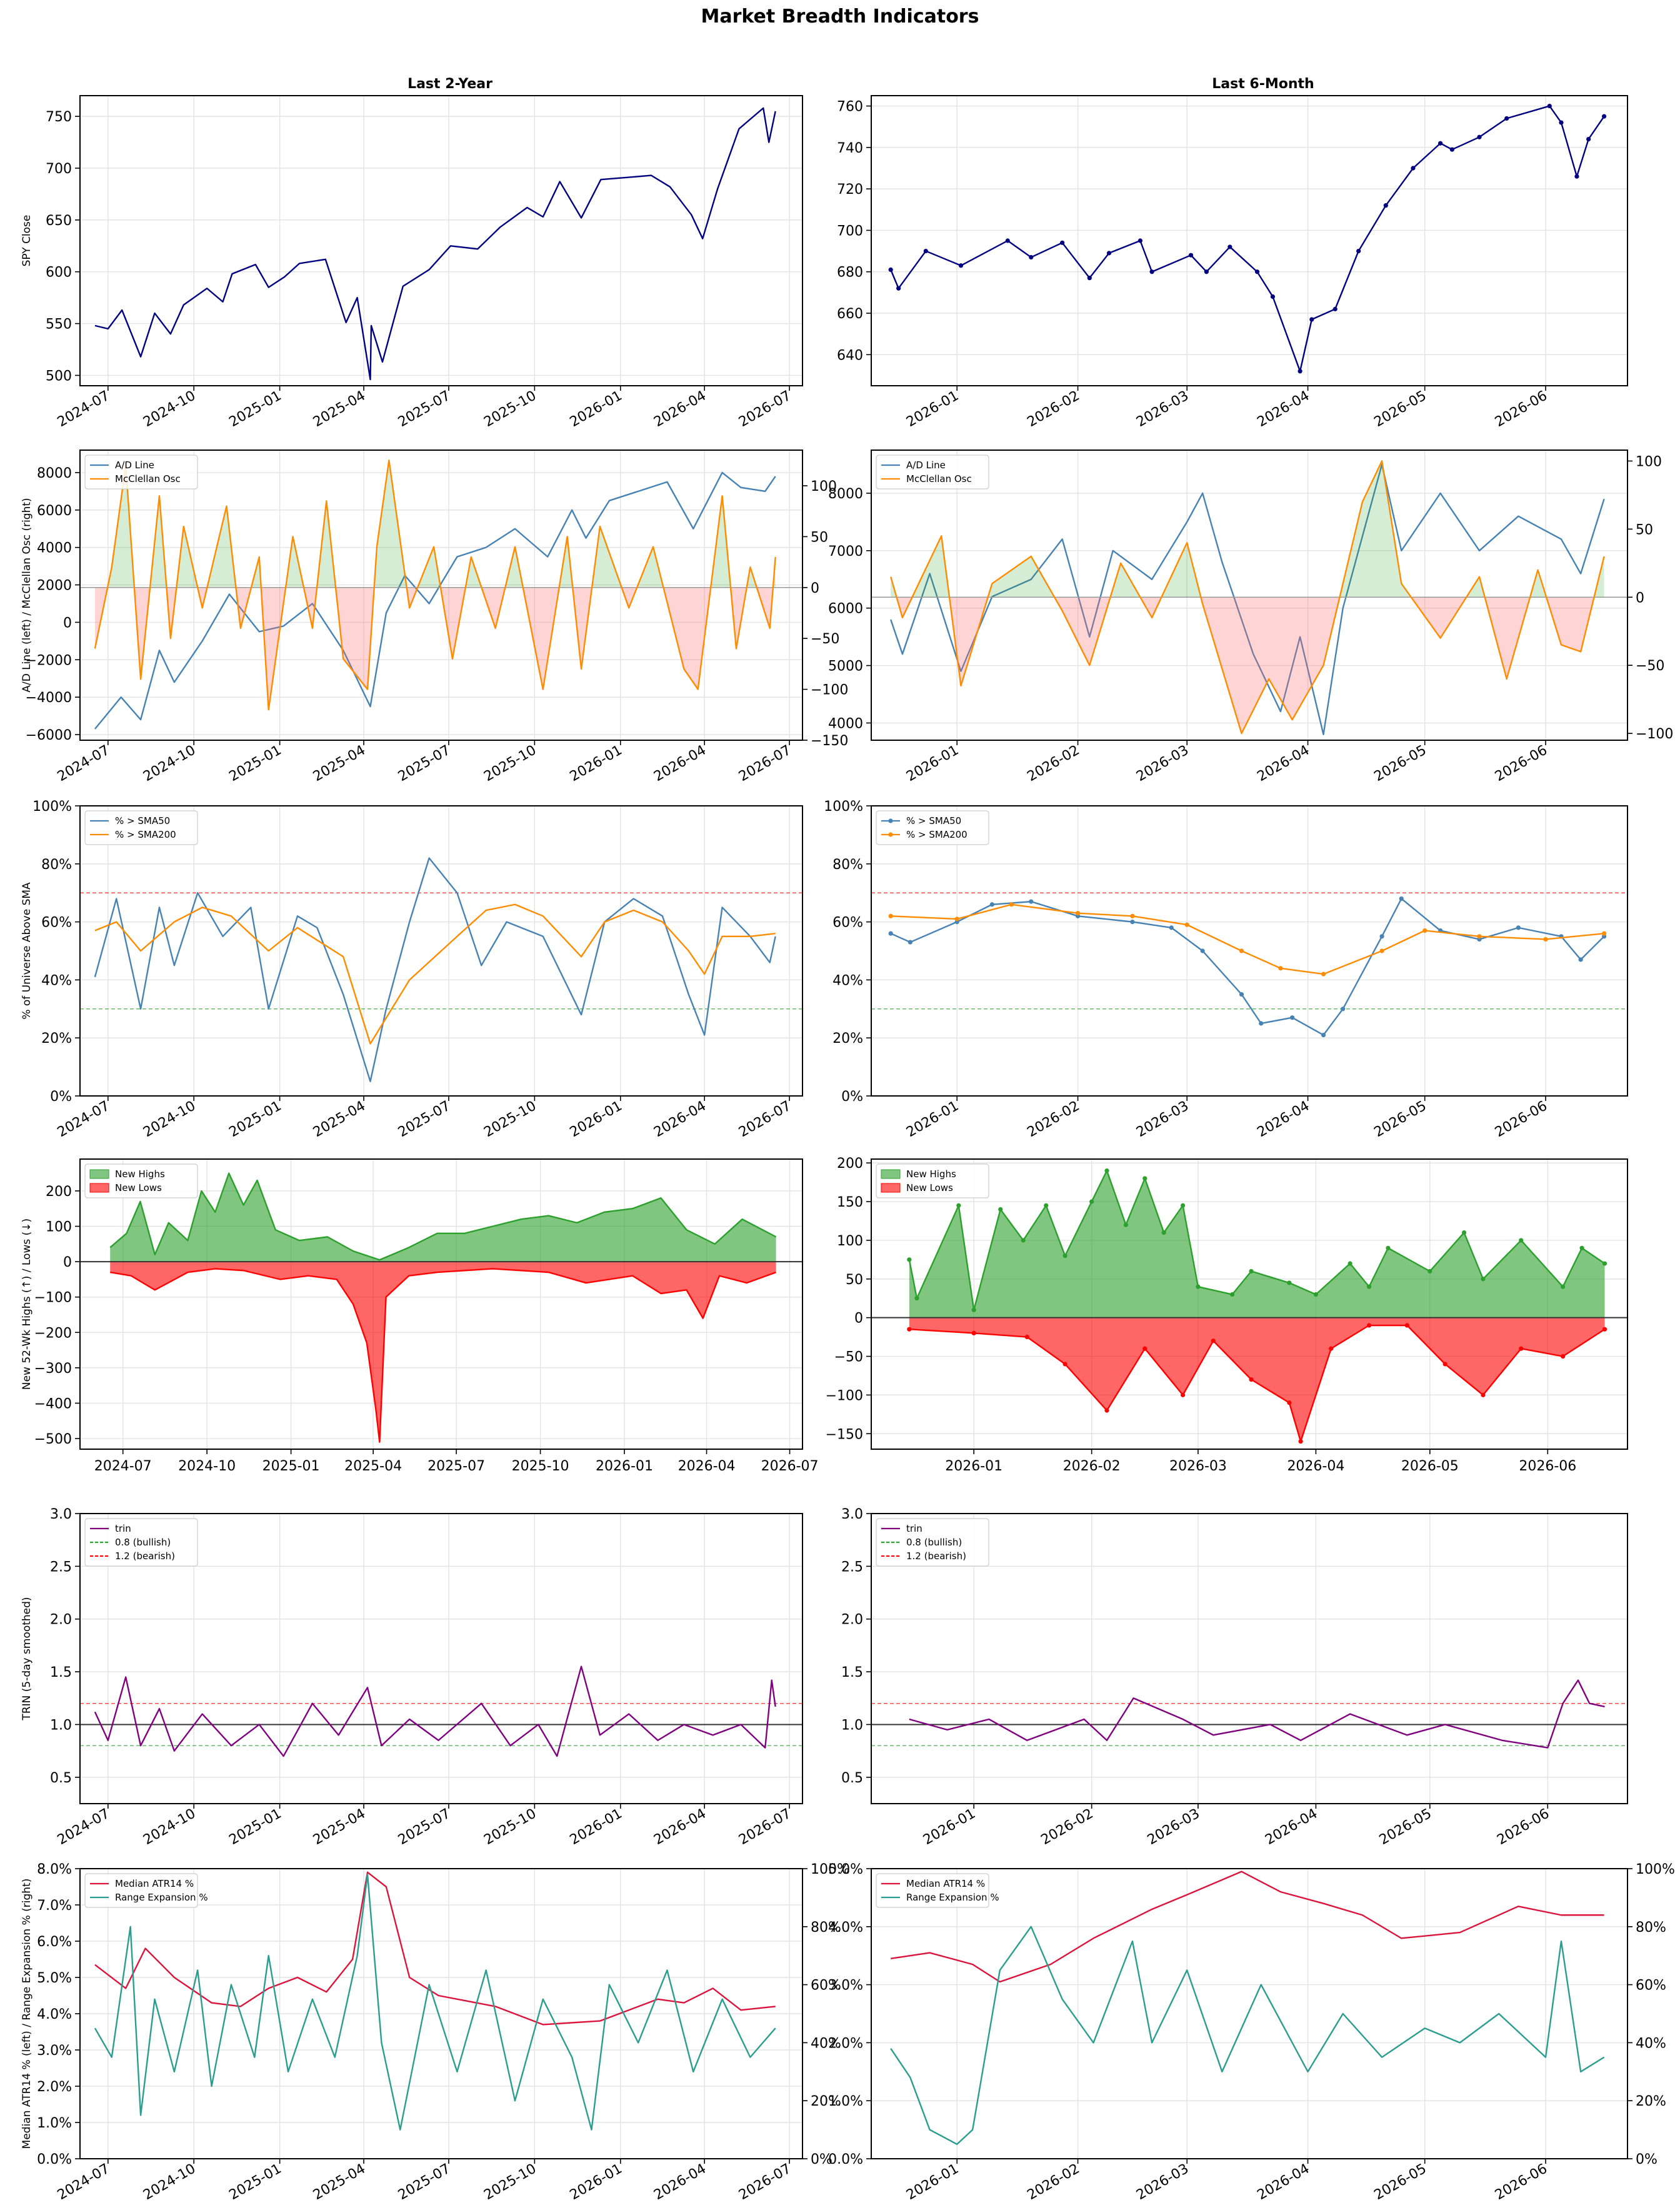 The width and height of the screenshot is (1680, 2210). Describe the element at coordinates (433, 648) in the screenshot. I see `fill-negative` at that location.